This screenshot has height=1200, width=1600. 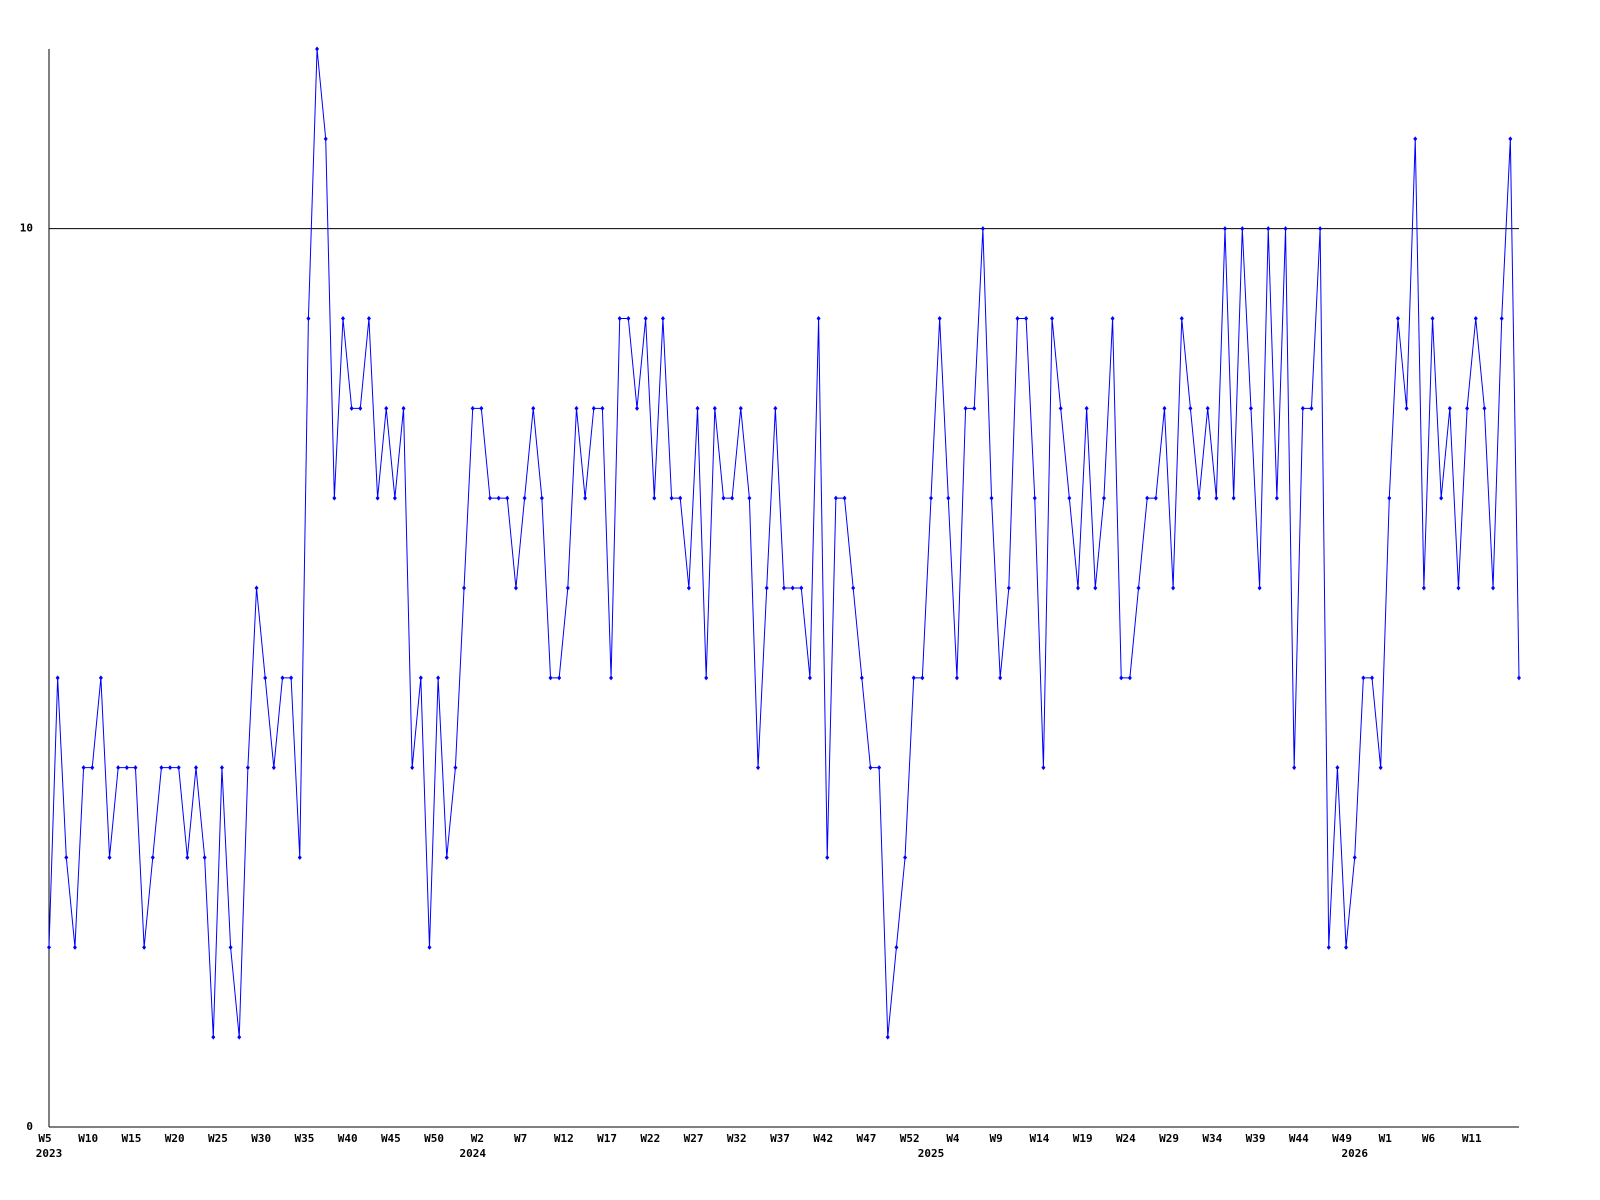 I want to click on x-tick-label: W50, so click(x=434, y=1138).